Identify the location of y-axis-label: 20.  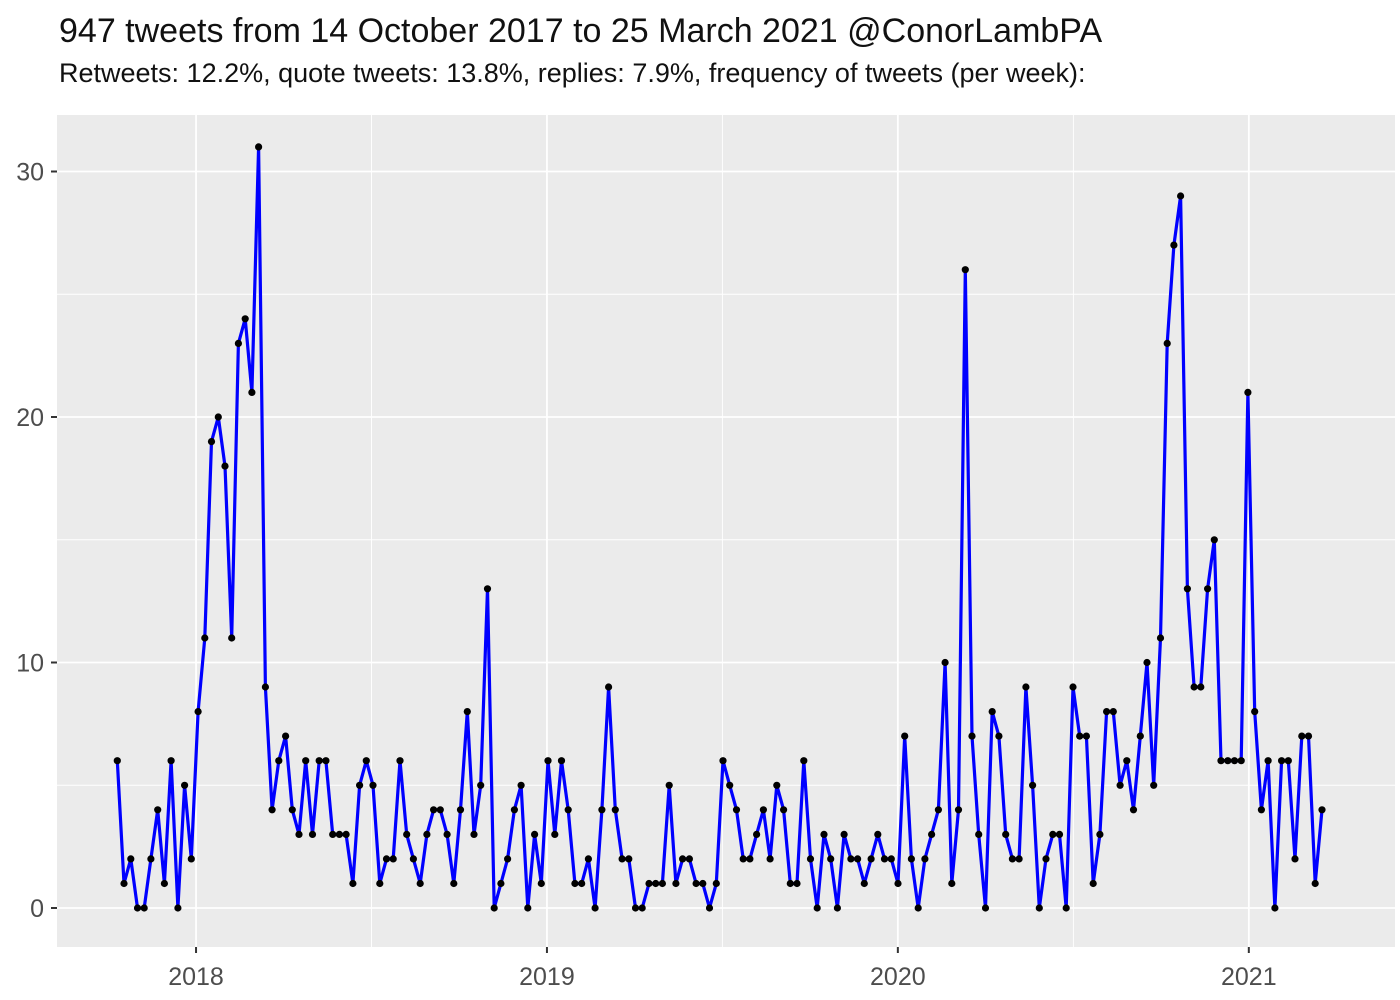
(30, 418).